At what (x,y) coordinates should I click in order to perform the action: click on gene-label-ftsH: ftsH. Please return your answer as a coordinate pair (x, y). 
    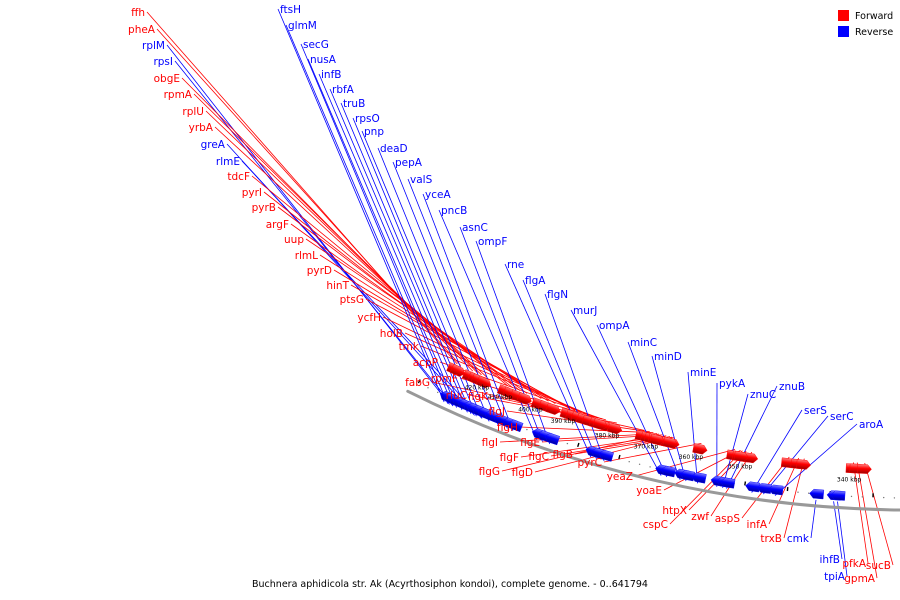
    Looking at the image, I should click on (290, 10).